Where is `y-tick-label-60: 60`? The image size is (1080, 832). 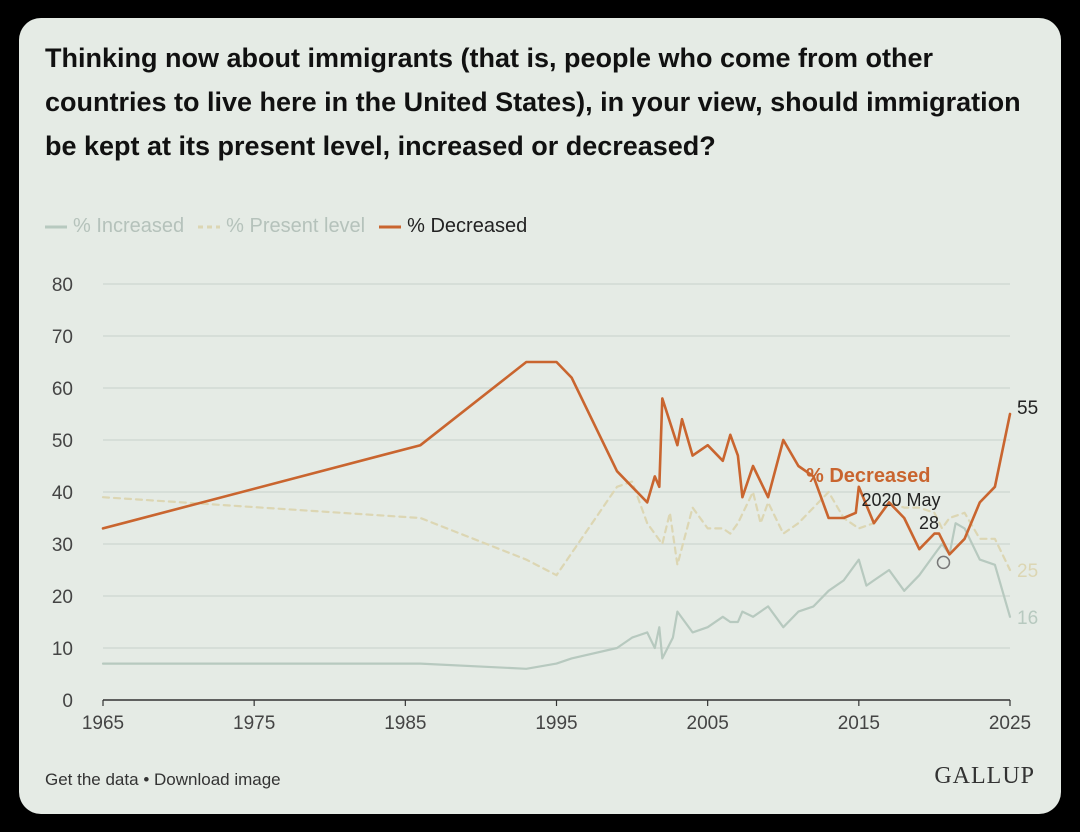 y-tick-label-60: 60 is located at coordinates (62, 389).